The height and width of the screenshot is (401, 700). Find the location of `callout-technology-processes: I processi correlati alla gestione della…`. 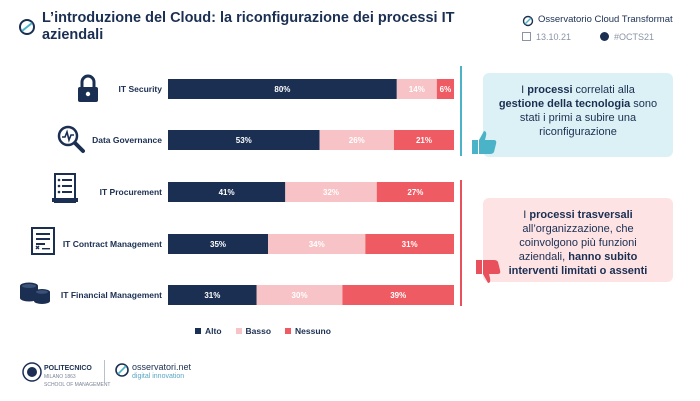

callout-technology-processes: I processi correlati alla gestione della… is located at coordinates (578, 115).